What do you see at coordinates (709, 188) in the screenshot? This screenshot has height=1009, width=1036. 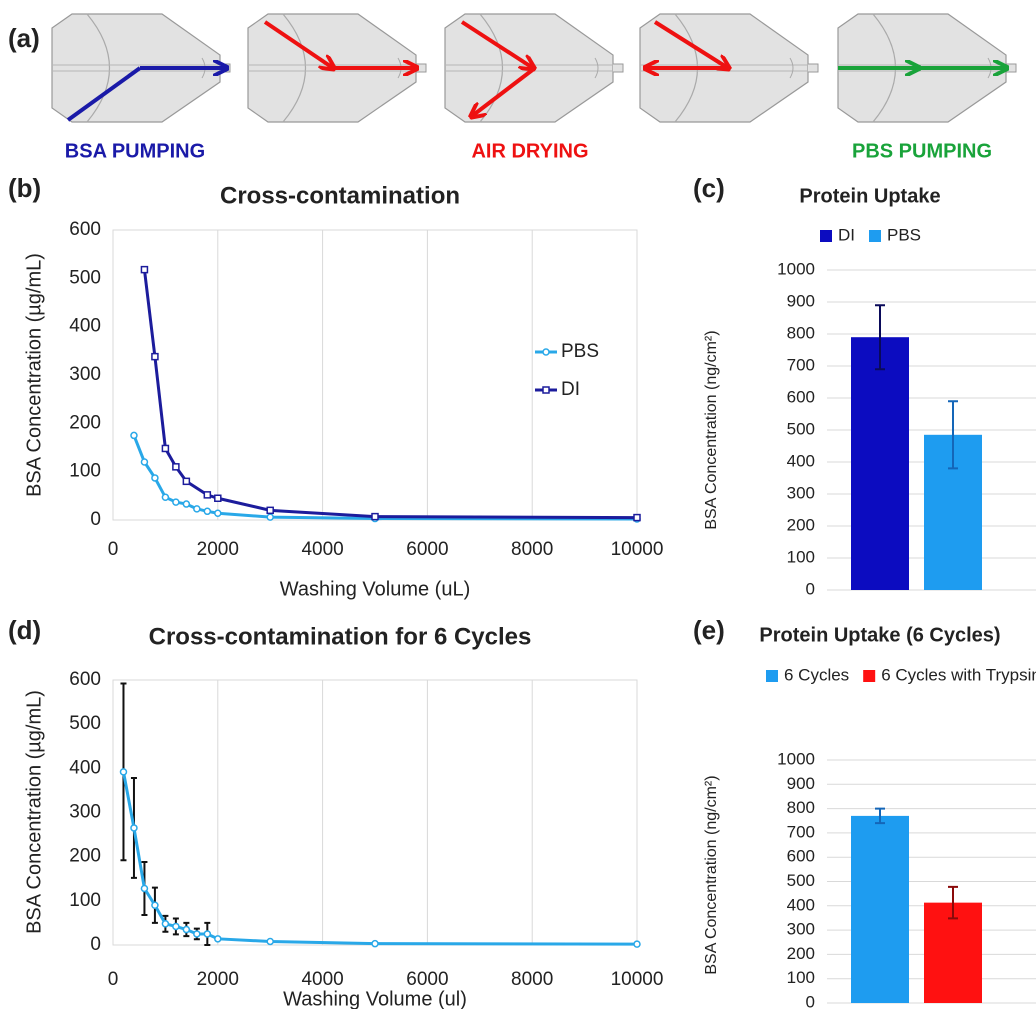 I see `panel-label: (c)` at bounding box center [709, 188].